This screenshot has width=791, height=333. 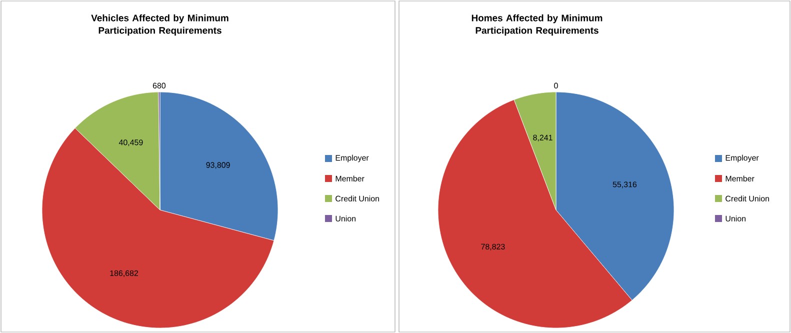 I want to click on chart-title: Homes Affected by Minimum Participation Requirements, so click(x=537, y=25).